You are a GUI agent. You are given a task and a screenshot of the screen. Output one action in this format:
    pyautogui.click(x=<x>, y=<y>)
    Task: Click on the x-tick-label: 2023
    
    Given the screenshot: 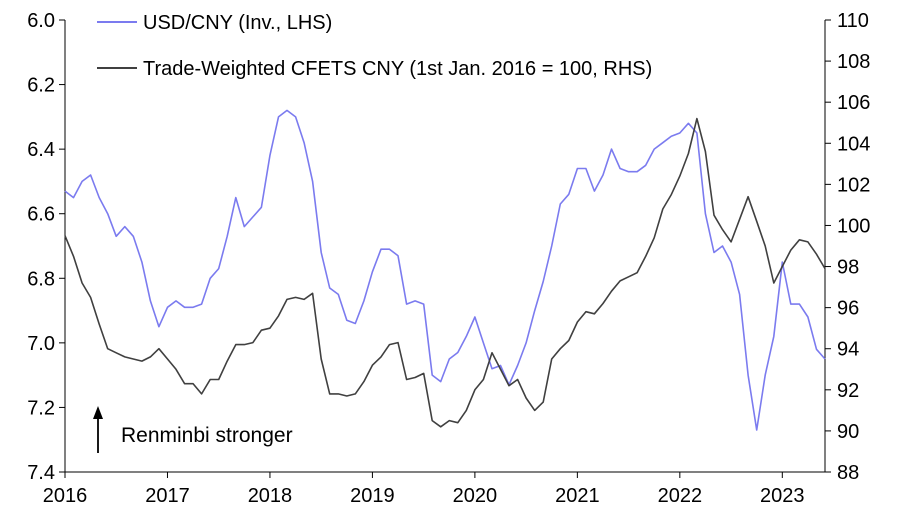 What is the action you would take?
    pyautogui.click(x=782, y=496)
    